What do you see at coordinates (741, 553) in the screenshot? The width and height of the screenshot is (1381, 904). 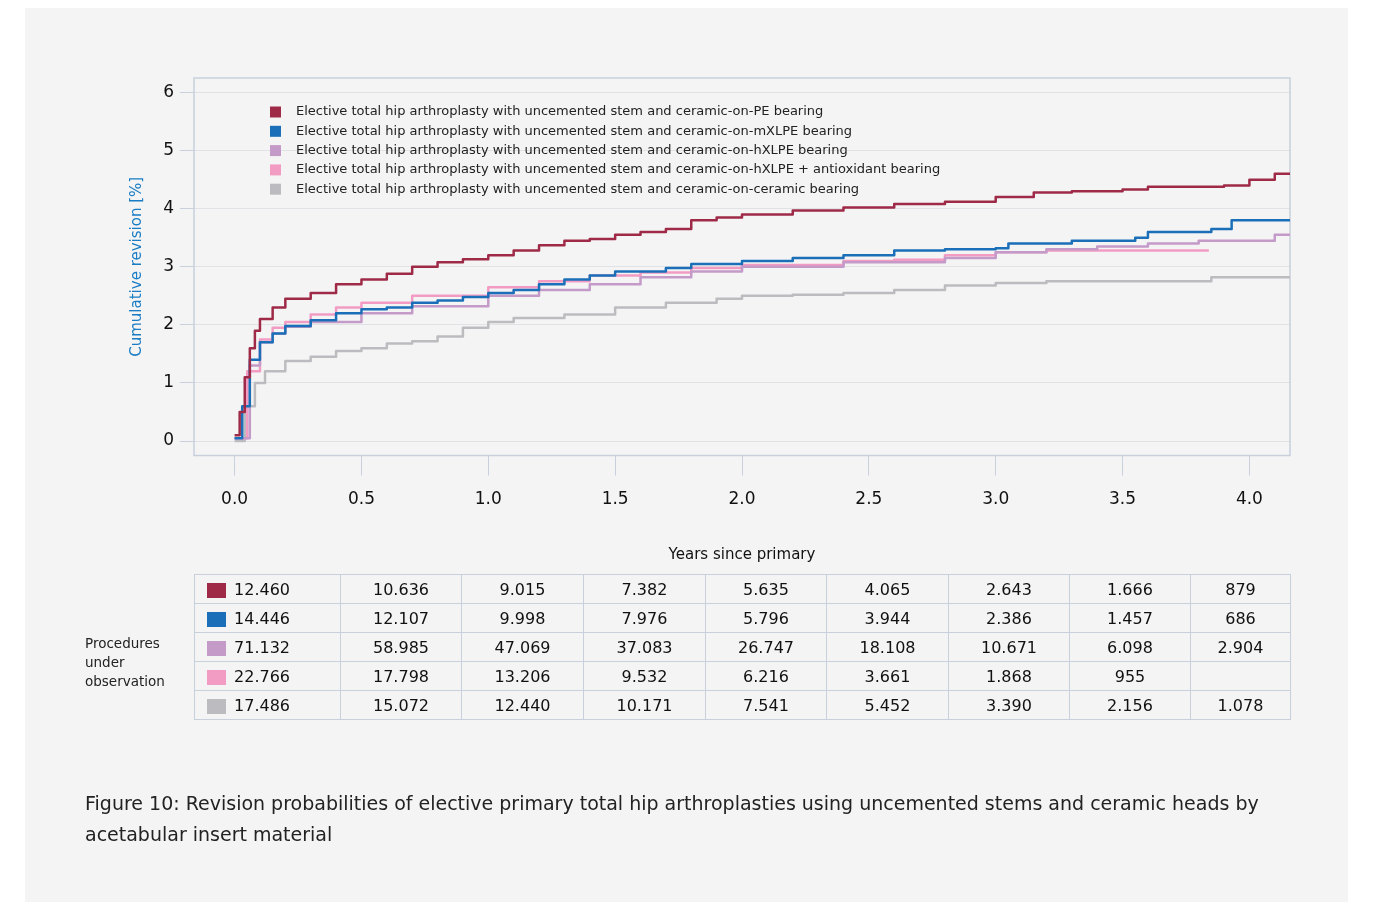 I see `x-axis-title: Years since primary` at bounding box center [741, 553].